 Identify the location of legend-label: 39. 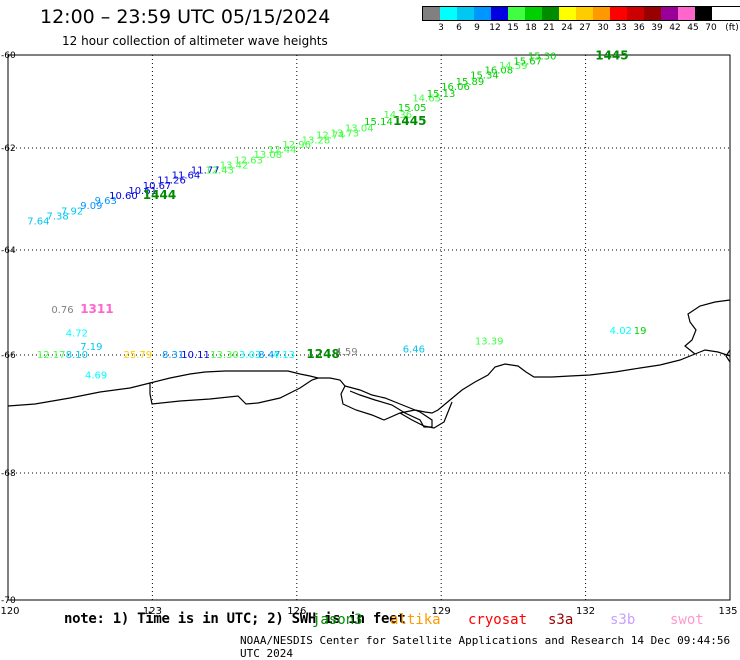
(657, 28).